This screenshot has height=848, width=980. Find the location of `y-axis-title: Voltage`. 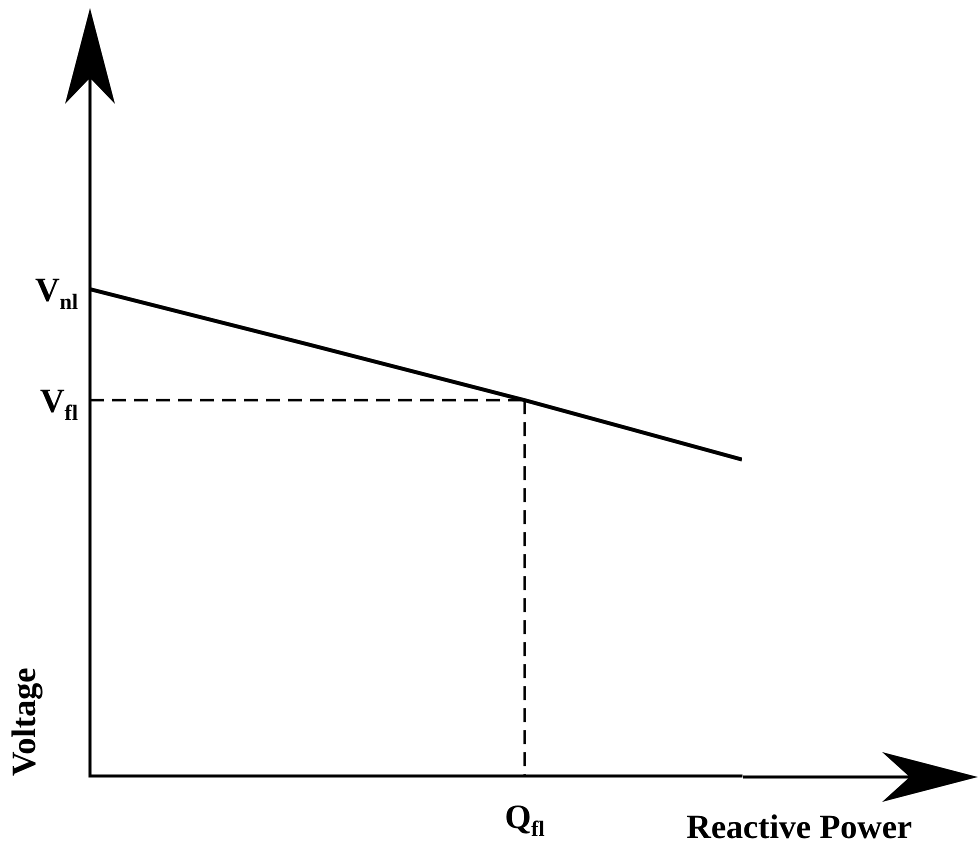

y-axis-title: Voltage is located at coordinates (25, 722).